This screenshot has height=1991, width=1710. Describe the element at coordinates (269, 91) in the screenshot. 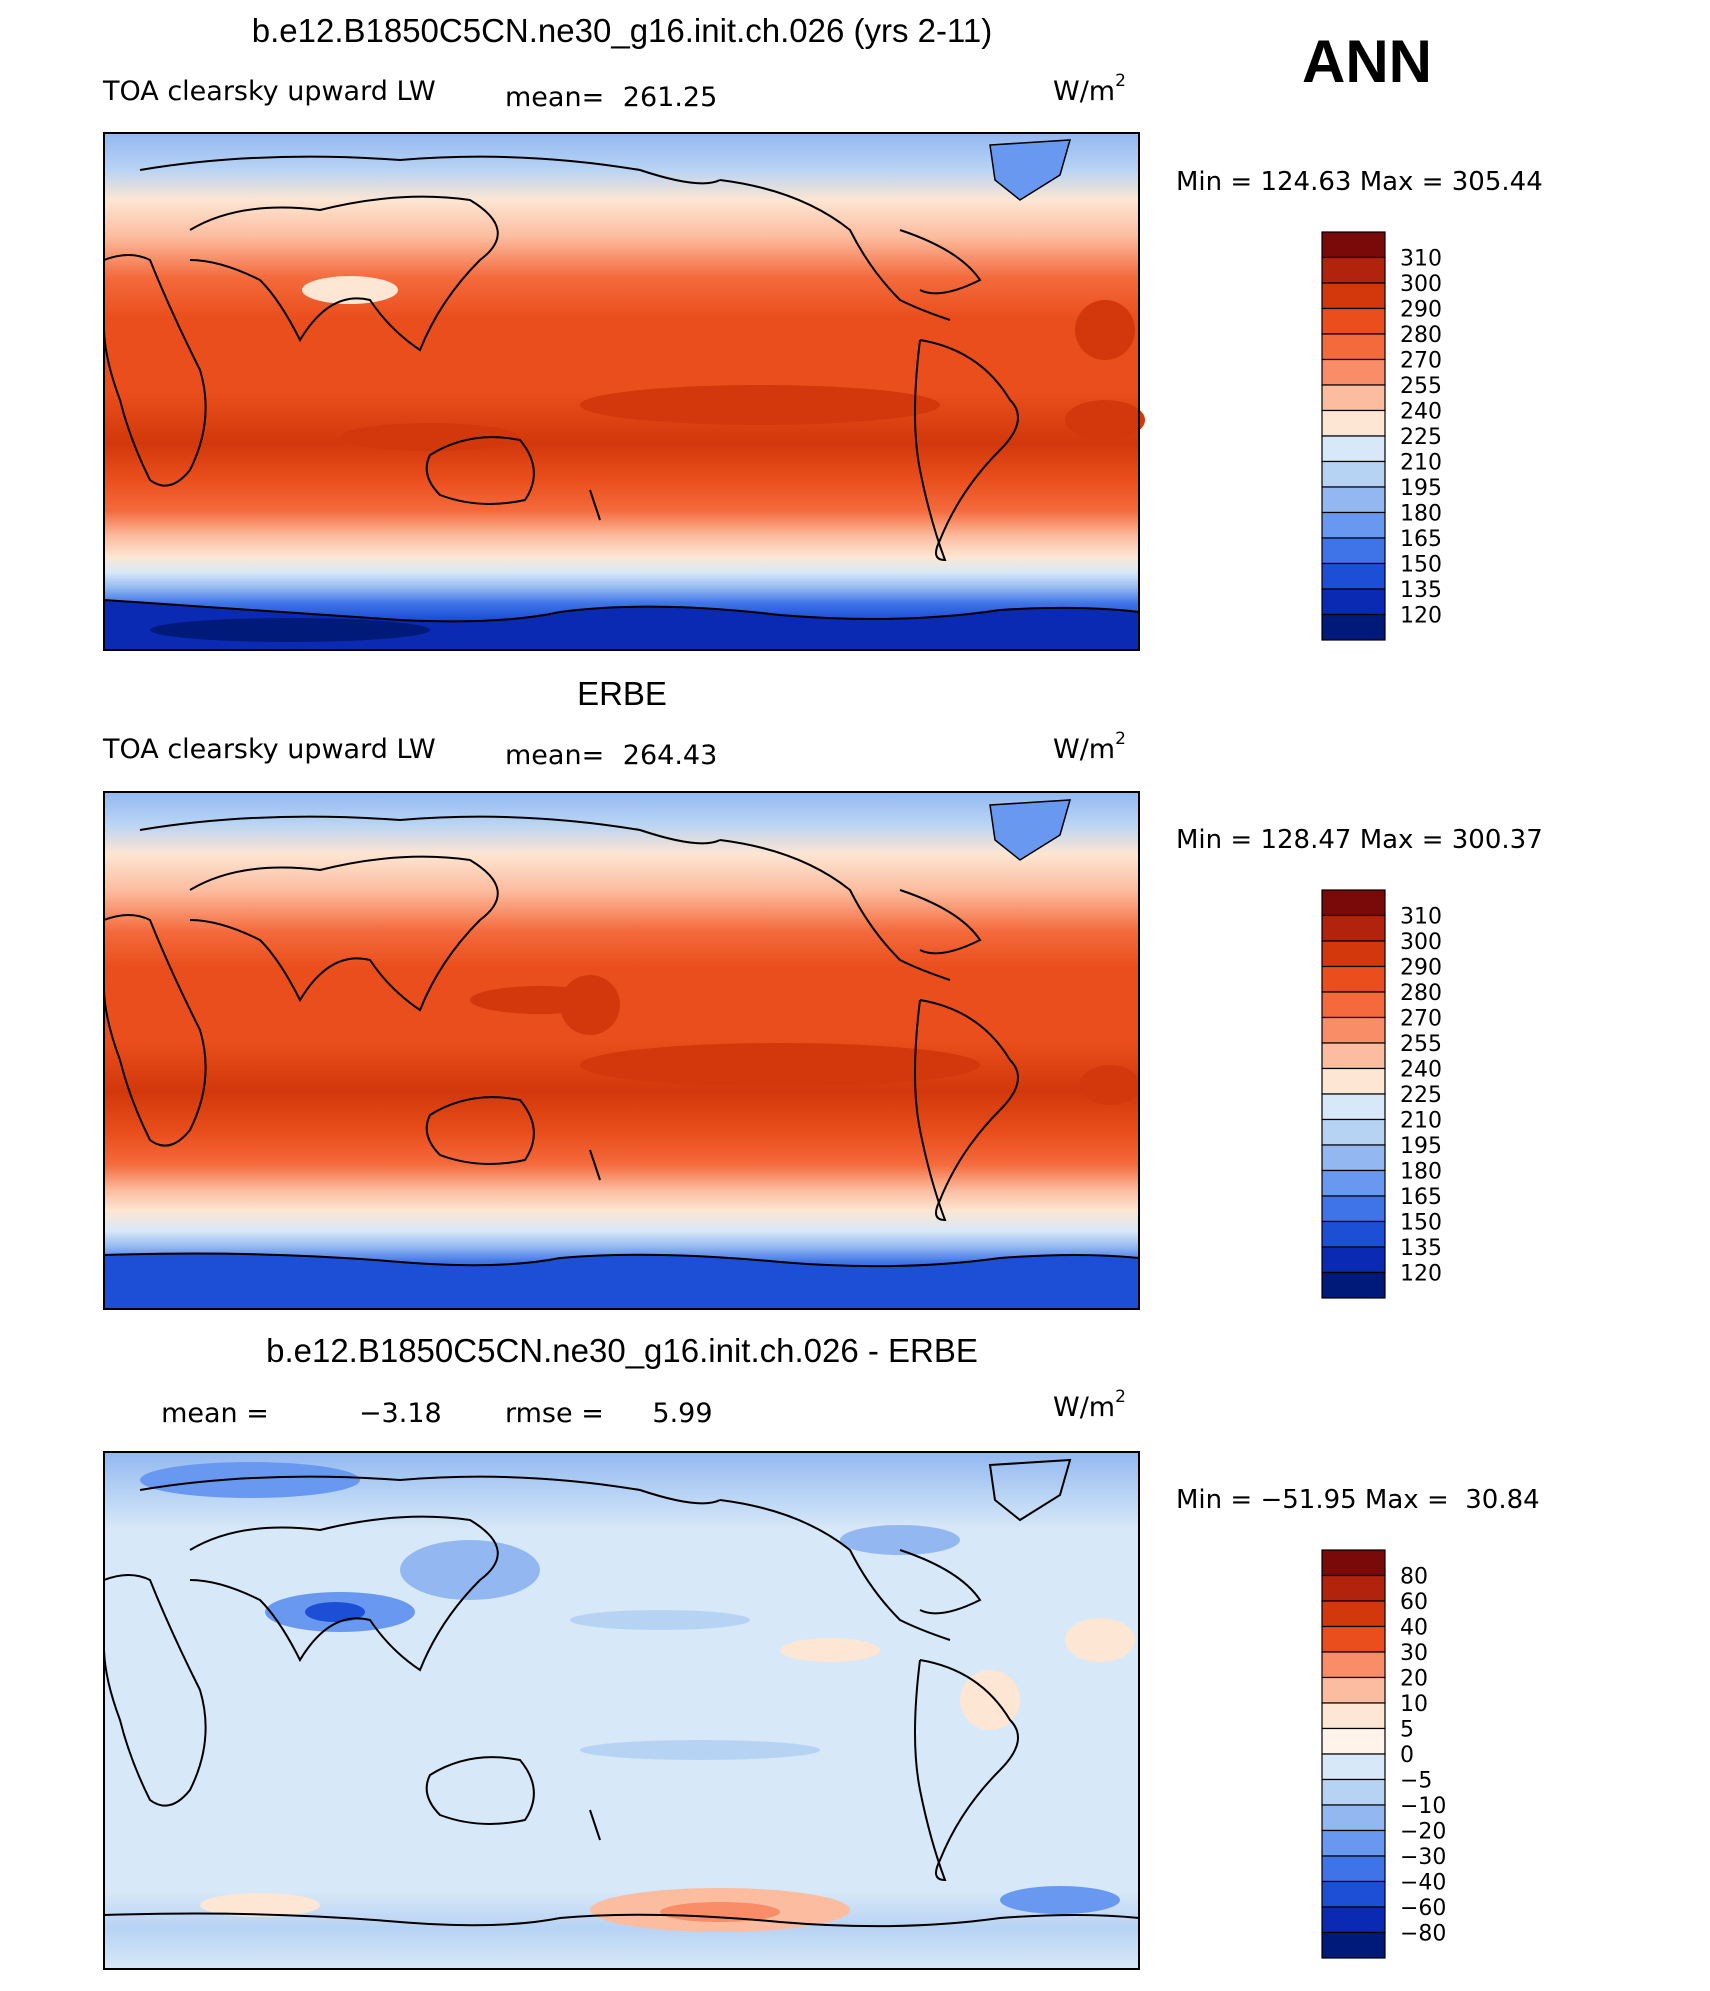

I see `variable-label: TOA clearsky upward LW` at that location.